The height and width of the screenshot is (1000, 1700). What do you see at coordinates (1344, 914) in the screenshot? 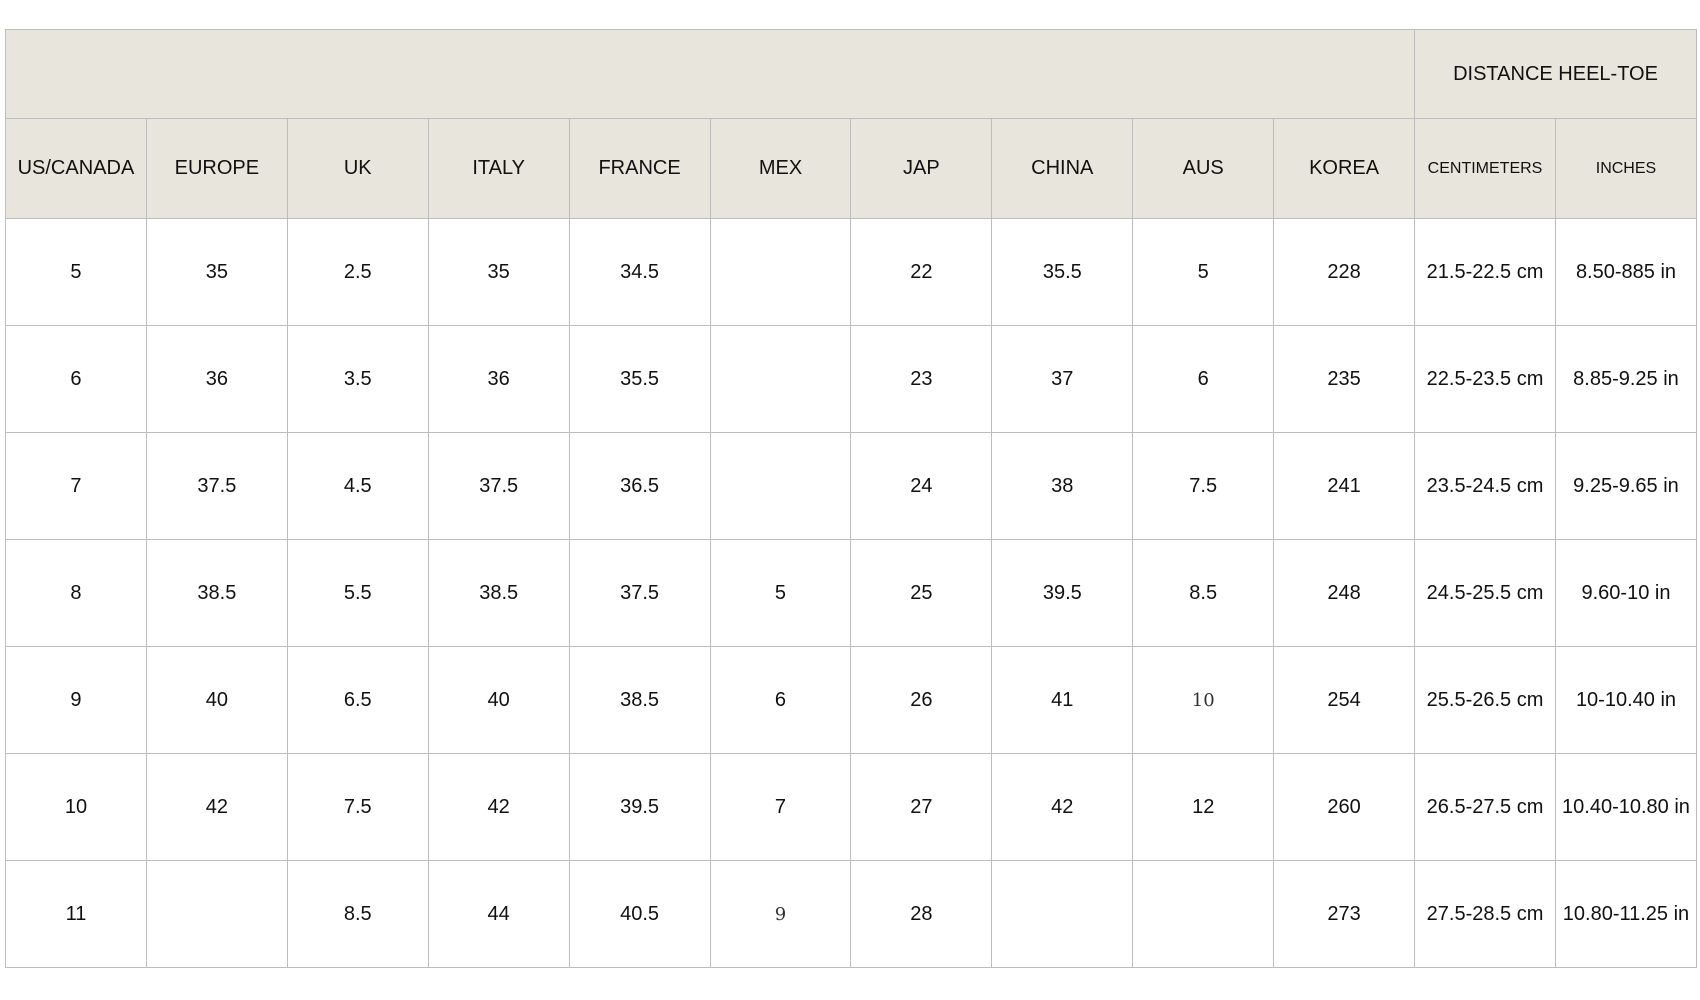
I see `table-cell: 273` at bounding box center [1344, 914].